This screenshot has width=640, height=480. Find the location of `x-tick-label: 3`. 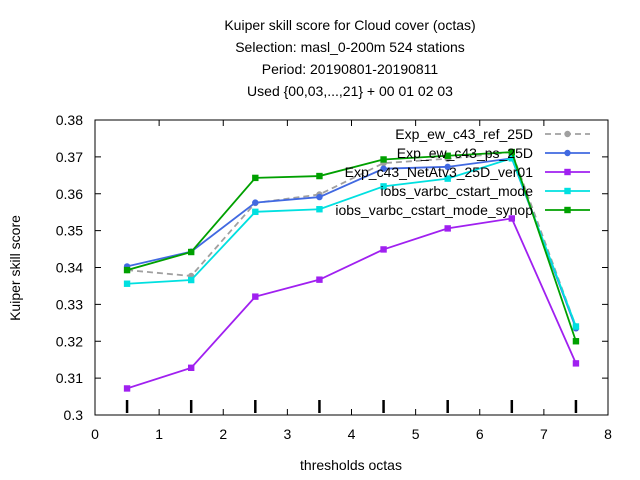

x-tick-label: 3 is located at coordinates (287, 434).